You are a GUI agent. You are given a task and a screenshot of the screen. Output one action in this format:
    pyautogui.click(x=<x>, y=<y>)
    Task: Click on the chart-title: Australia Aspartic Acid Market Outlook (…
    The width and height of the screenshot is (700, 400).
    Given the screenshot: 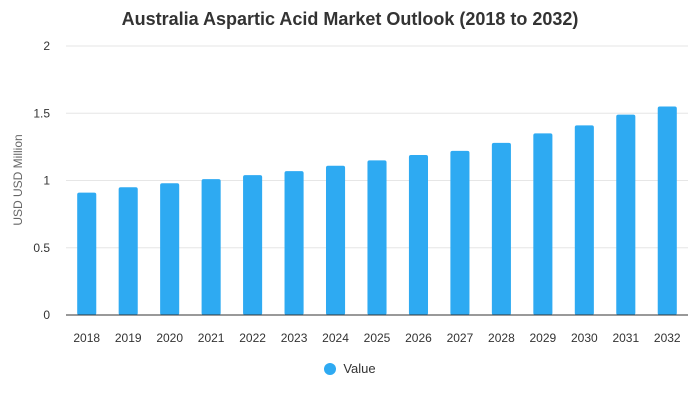 What is the action you would take?
    pyautogui.click(x=350, y=19)
    